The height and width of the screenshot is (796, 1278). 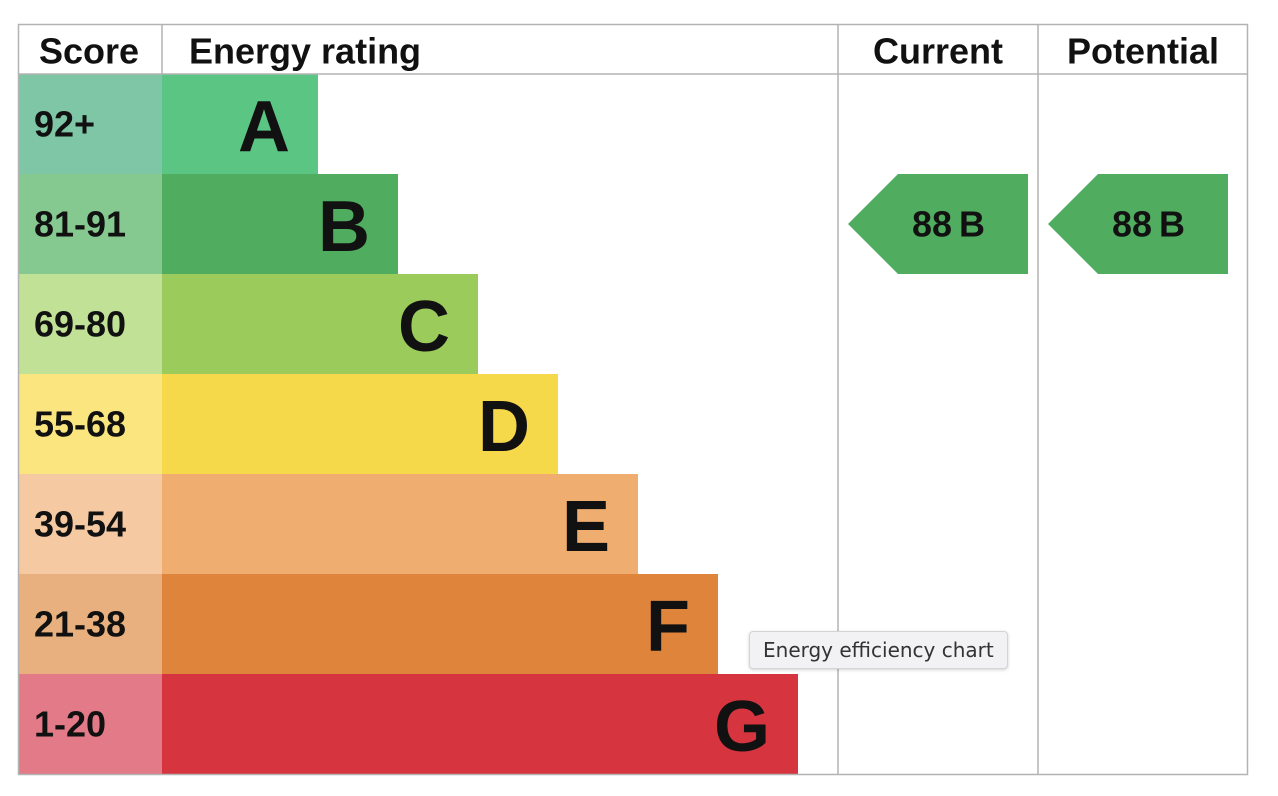 I want to click on rating-bar-a, so click(x=240, y=124).